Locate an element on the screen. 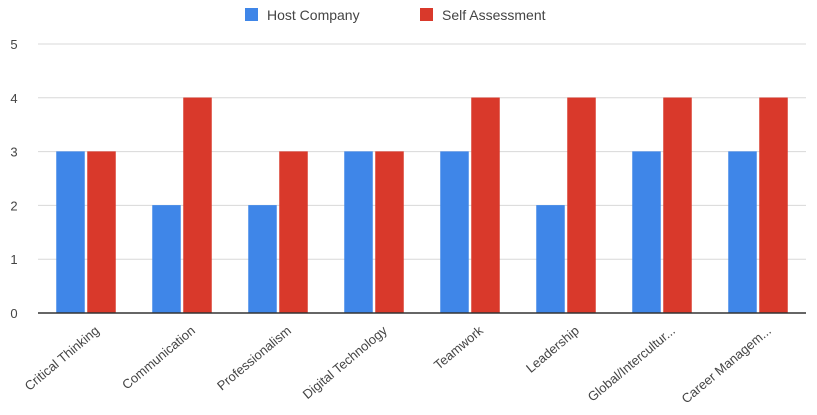 This screenshot has height=415, width=817. legend-label-host-company: Host Company is located at coordinates (313, 15).